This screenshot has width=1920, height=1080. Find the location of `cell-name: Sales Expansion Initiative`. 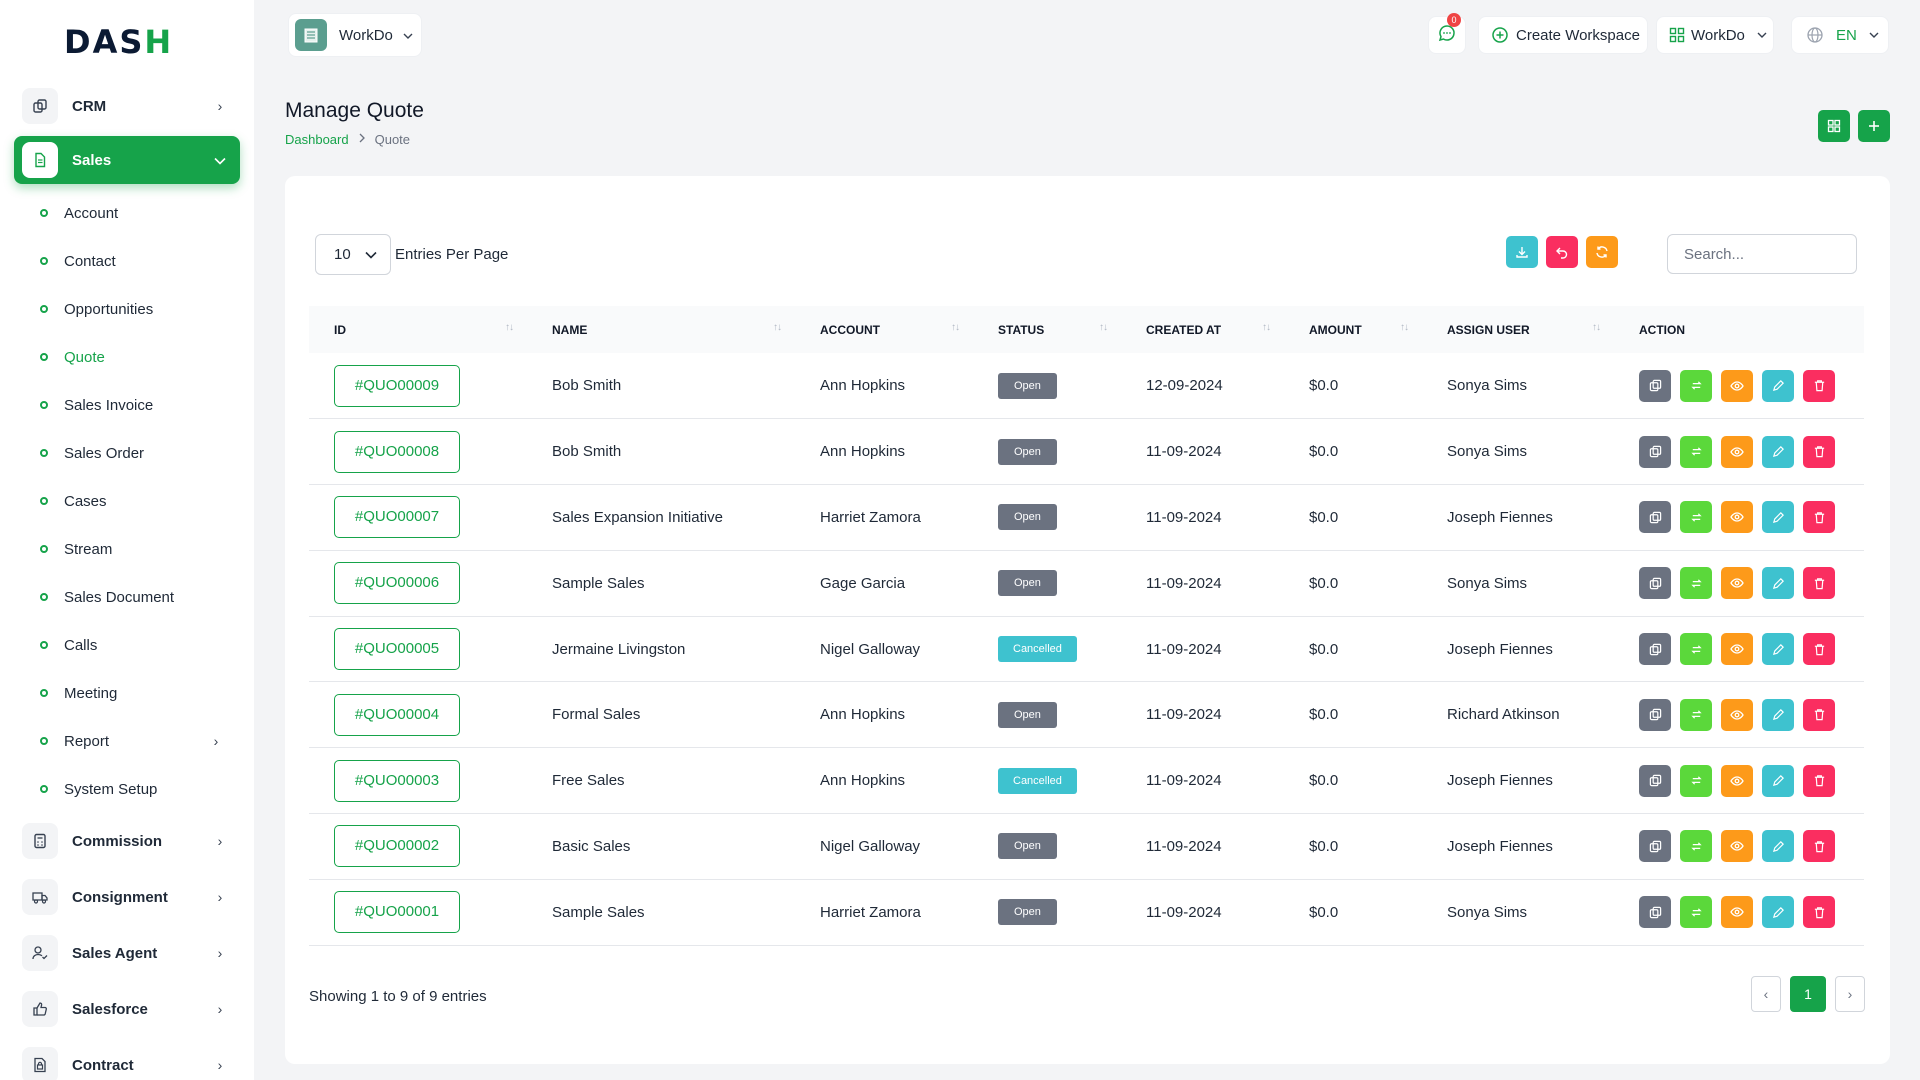

cell-name: Sales Expansion Initiative is located at coordinates (637, 517).